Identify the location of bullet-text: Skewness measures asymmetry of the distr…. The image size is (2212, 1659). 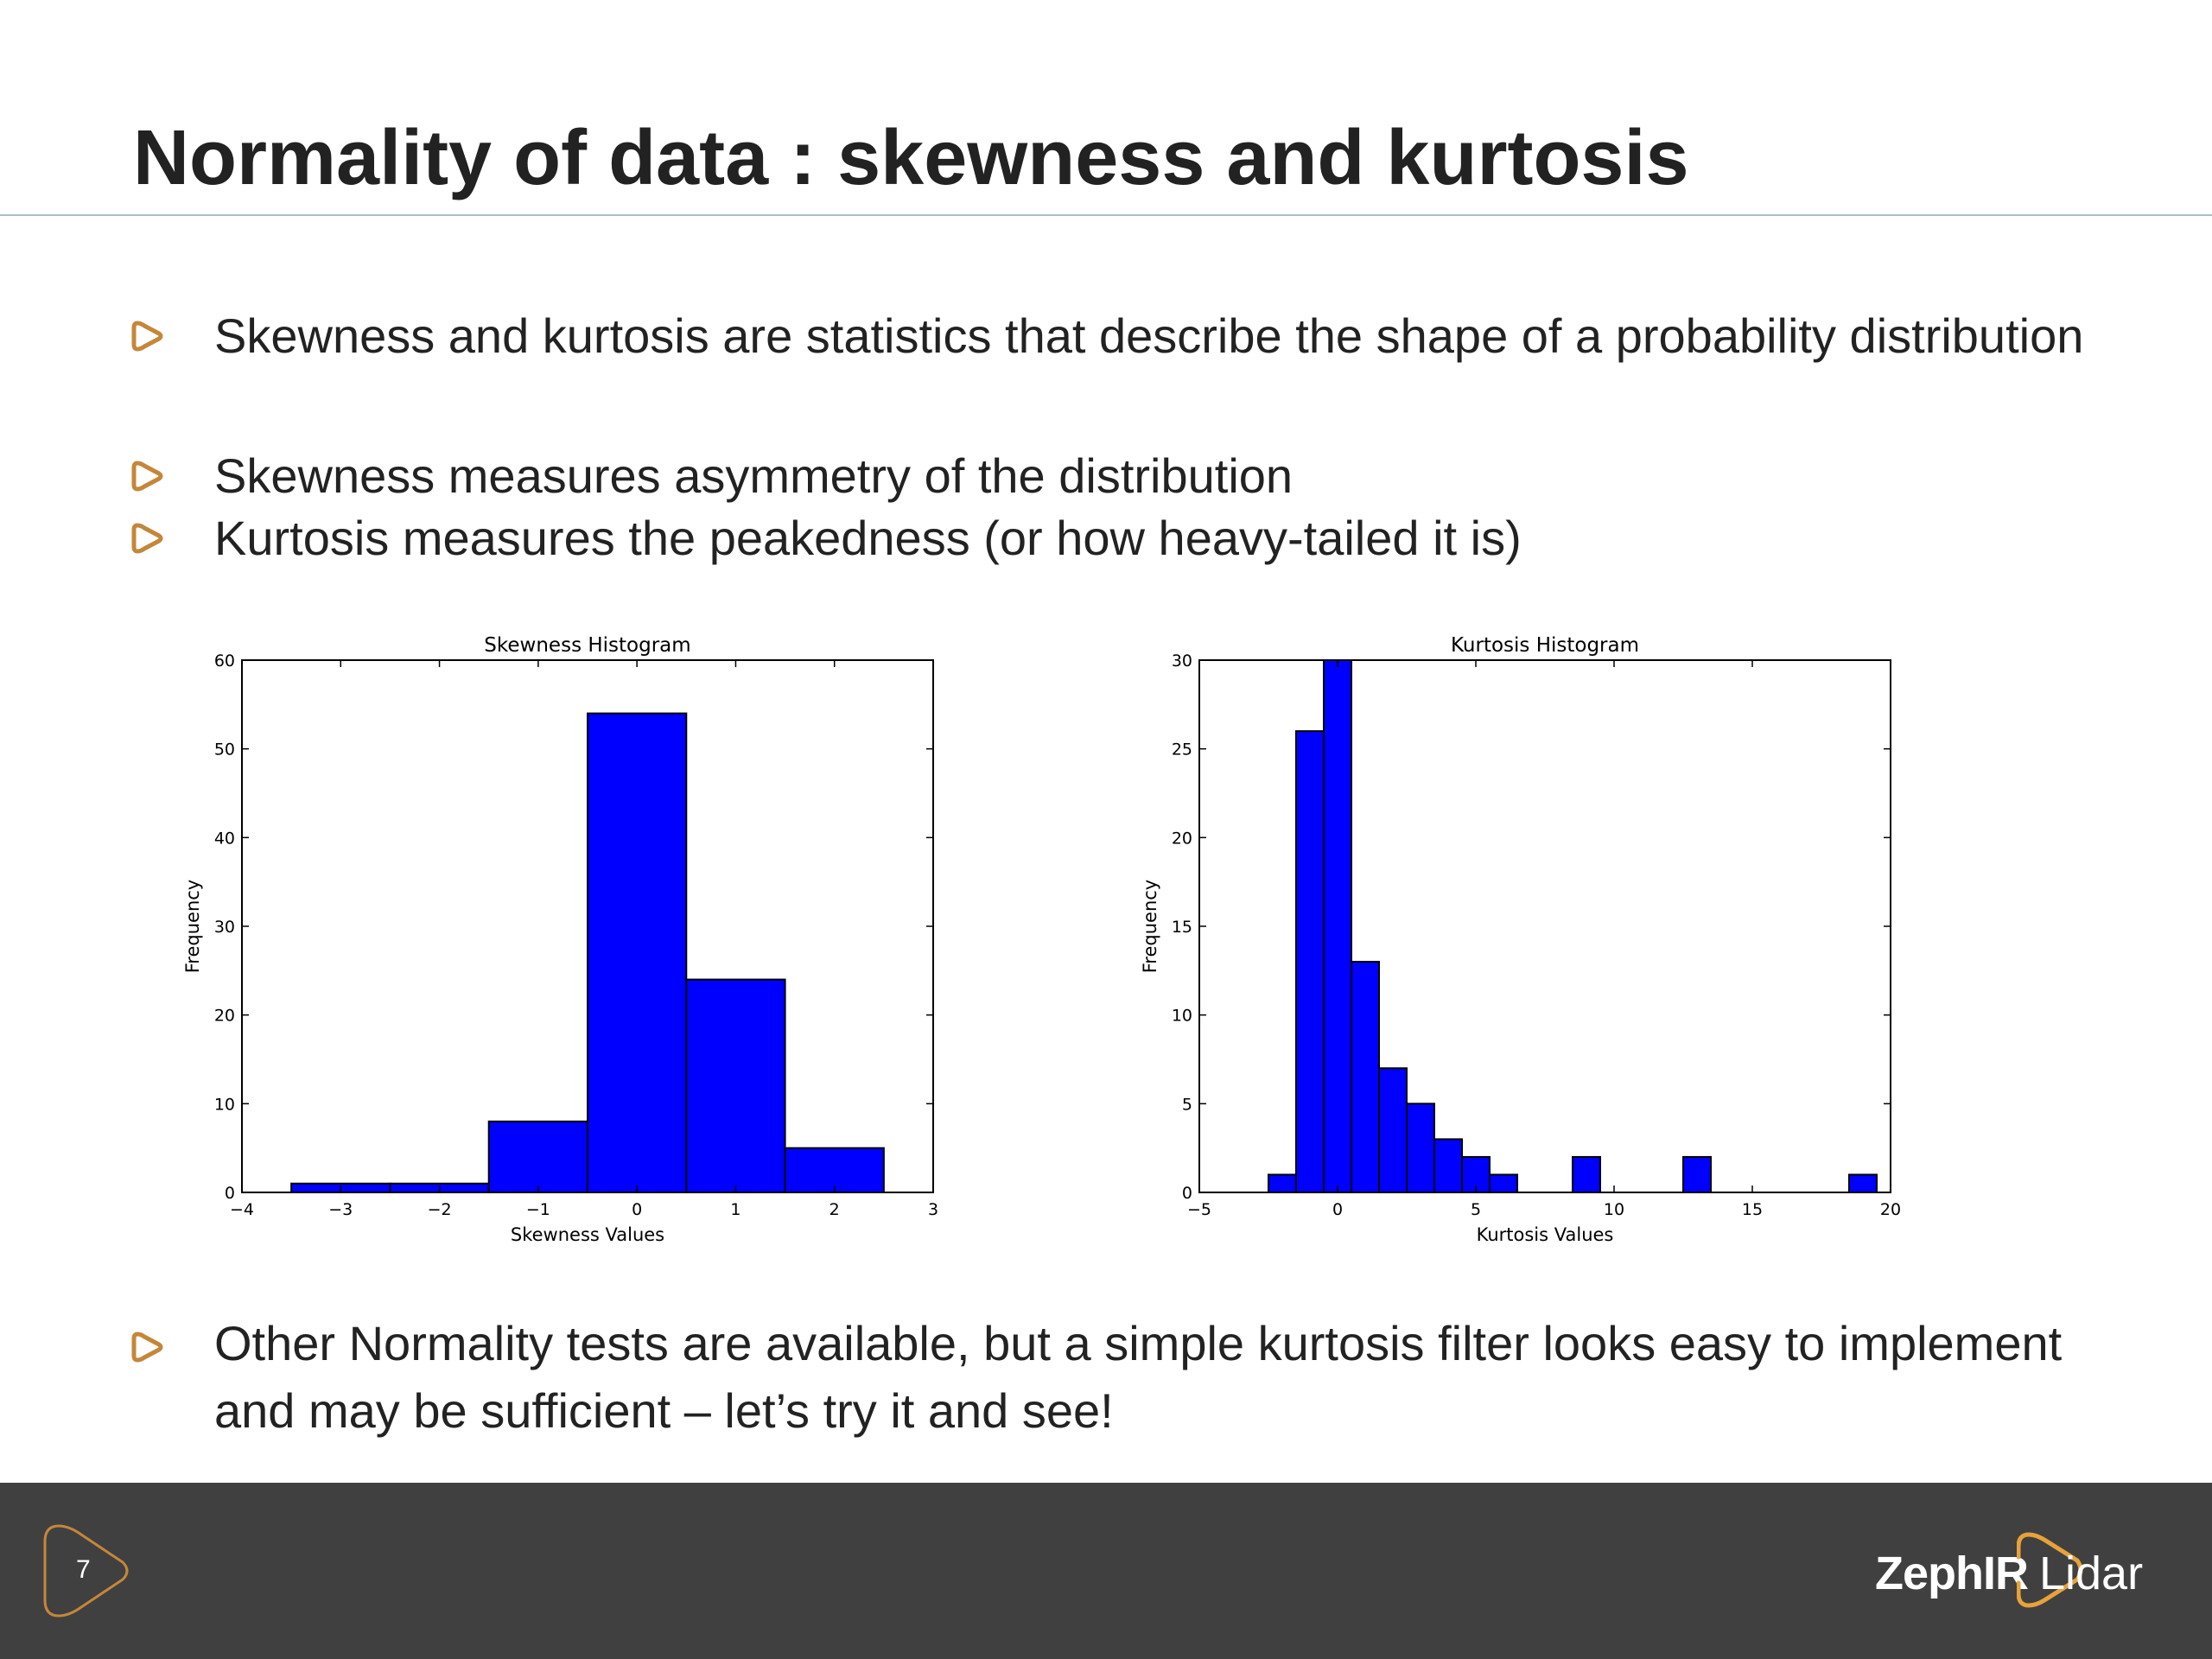
(754, 475).